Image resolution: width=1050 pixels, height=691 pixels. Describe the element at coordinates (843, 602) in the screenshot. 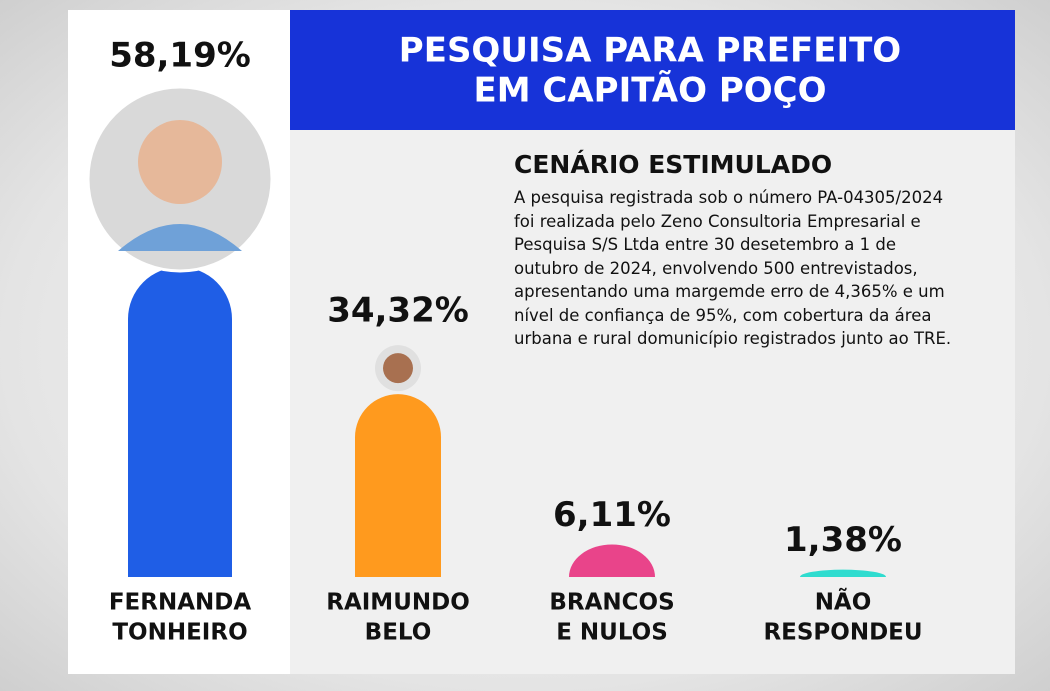

I see `category-label: NÃO` at that location.